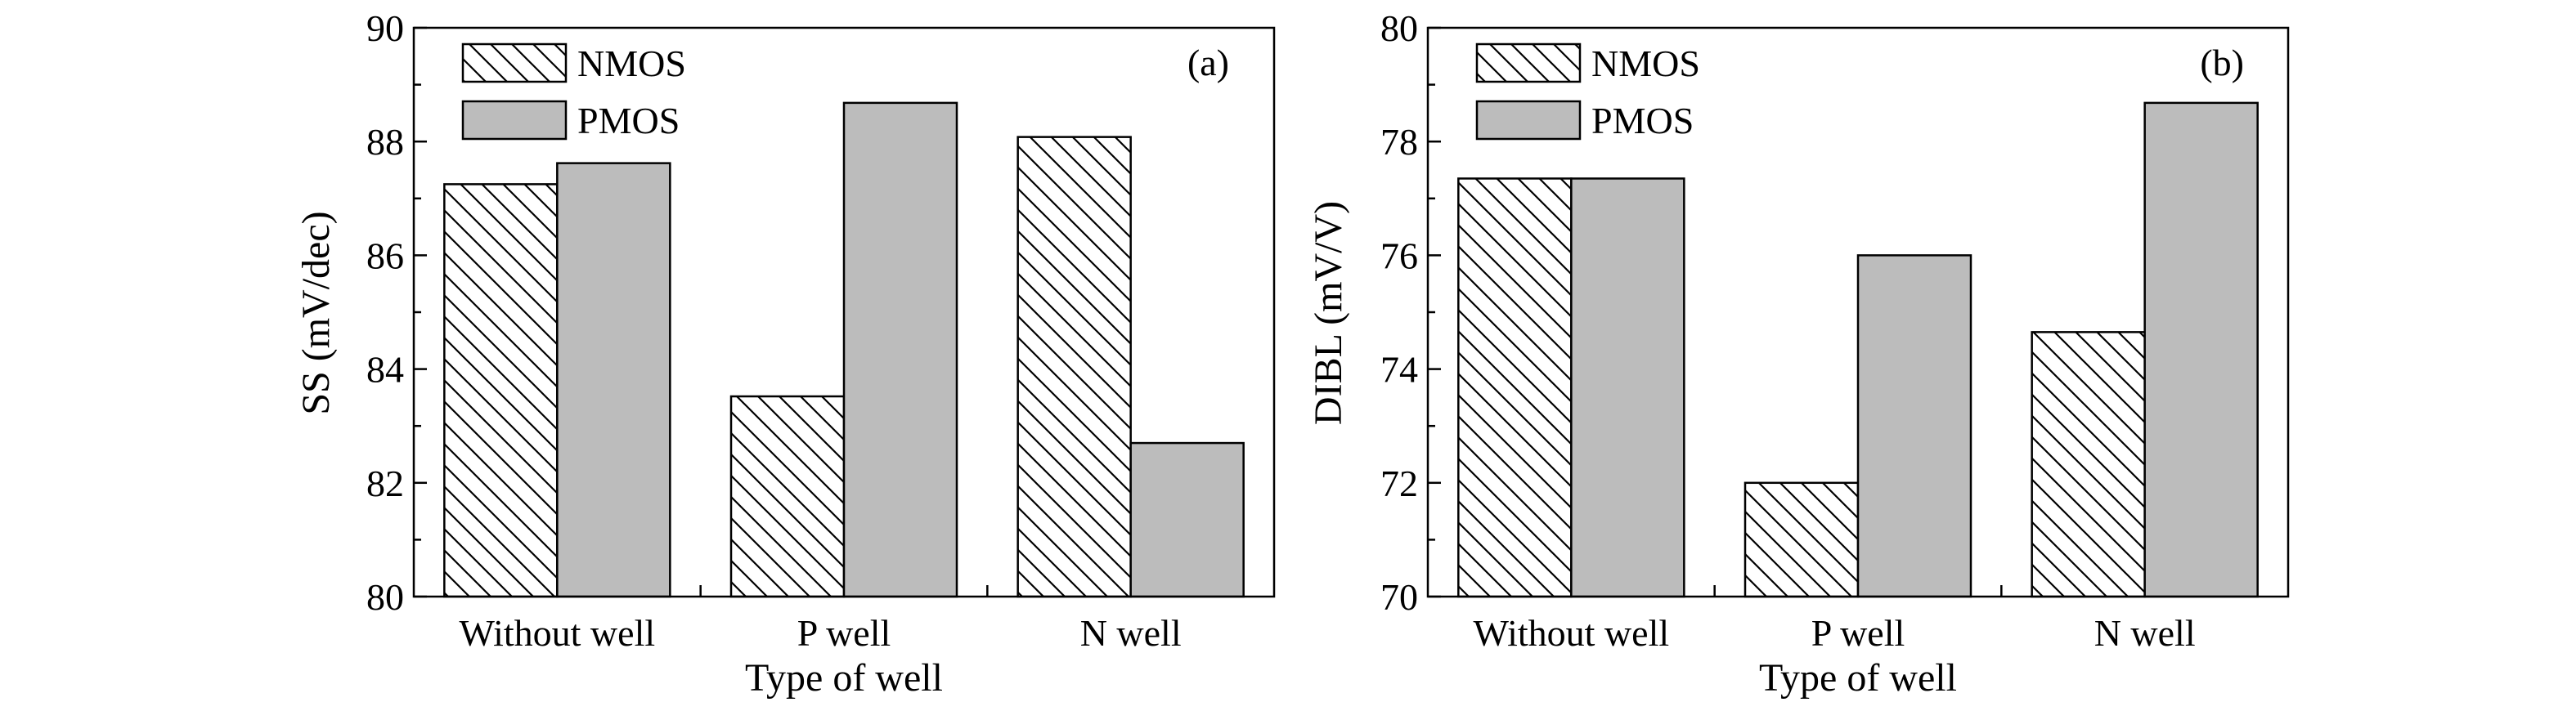 The width and height of the screenshot is (2576, 711). What do you see at coordinates (1208, 62) in the screenshot?
I see `panel-label: (a)` at bounding box center [1208, 62].